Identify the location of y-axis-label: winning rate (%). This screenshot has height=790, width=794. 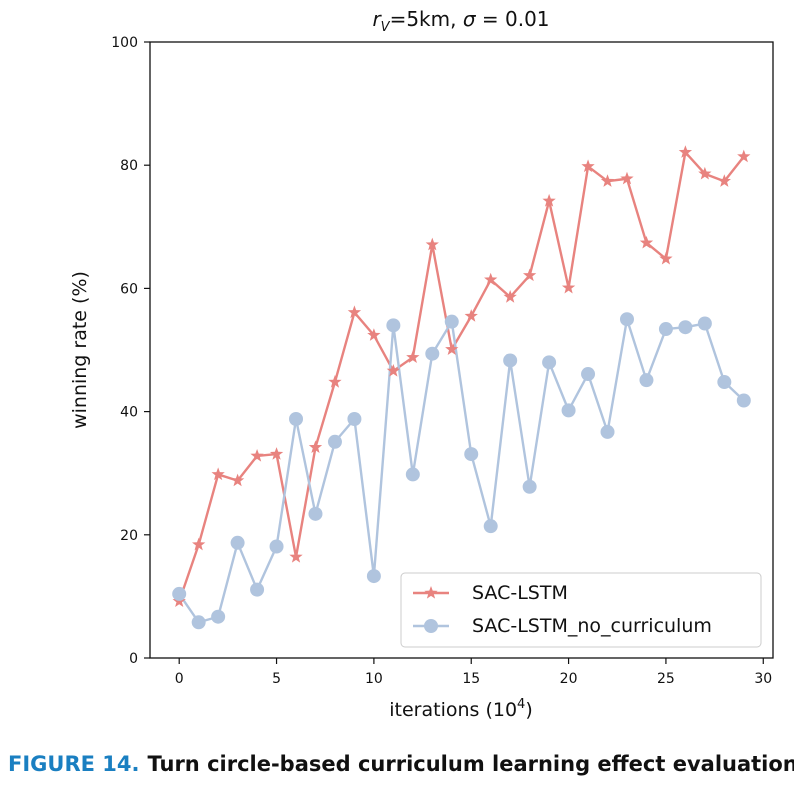
(80, 350).